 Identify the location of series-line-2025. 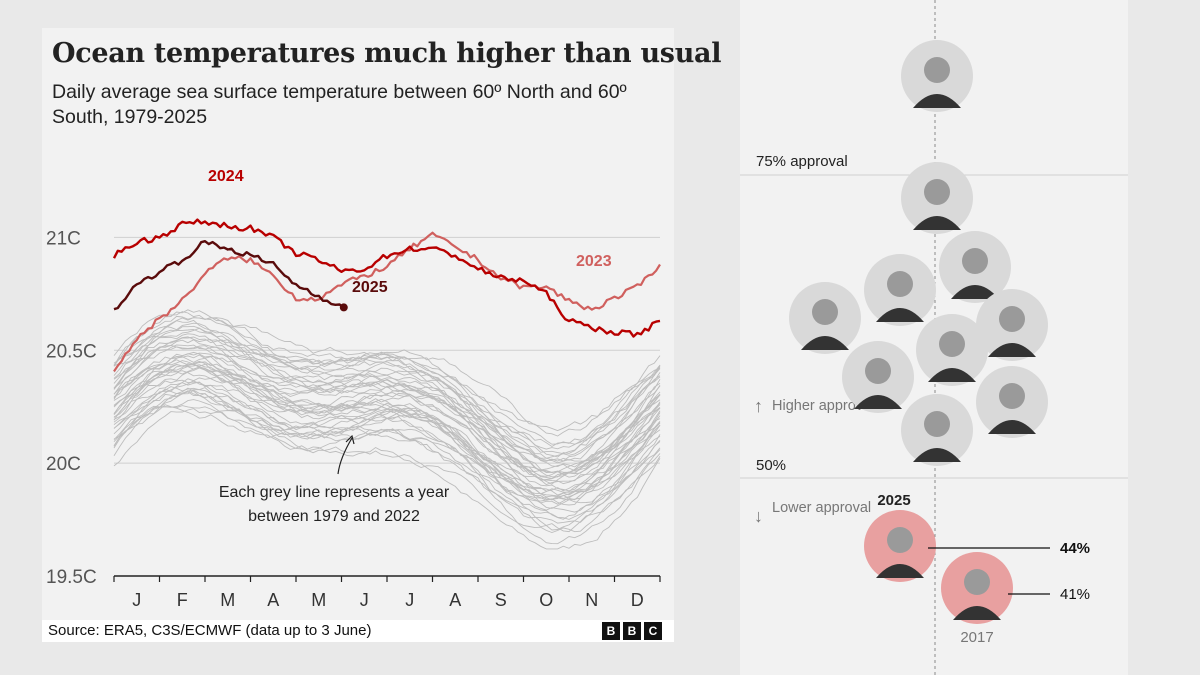
(229, 275).